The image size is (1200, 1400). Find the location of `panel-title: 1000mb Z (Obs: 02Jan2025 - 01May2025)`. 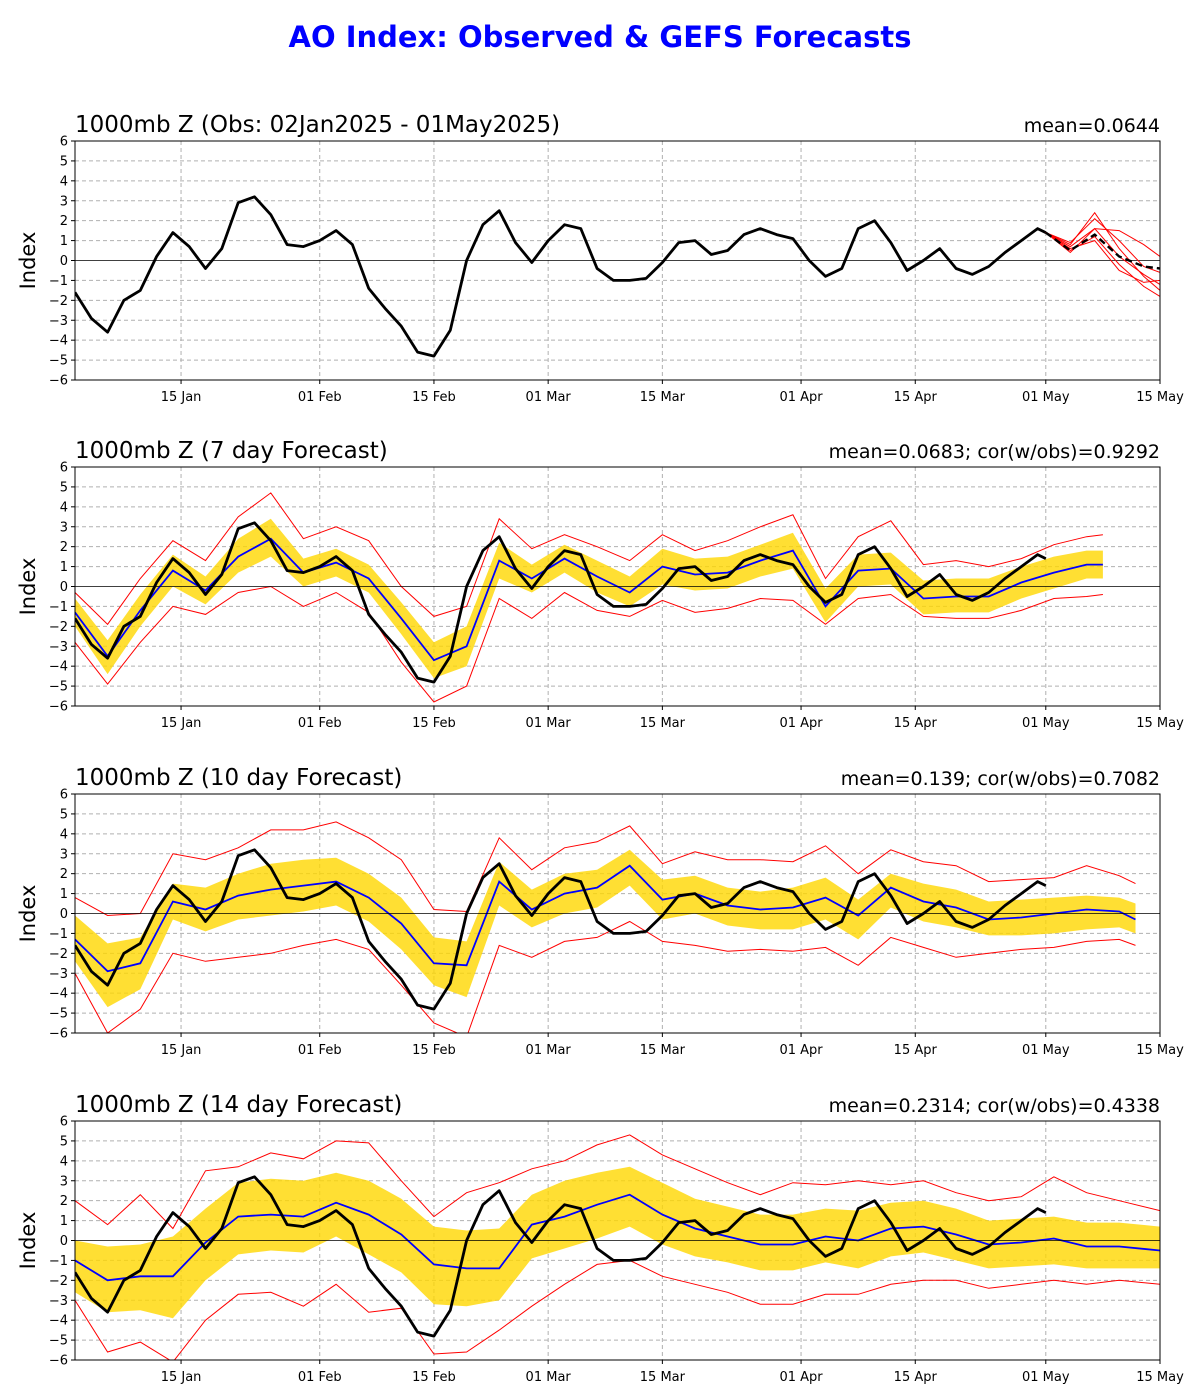

panel-title: 1000mb Z (Obs: 02Jan2025 - 01May2025) is located at coordinates (317, 125).